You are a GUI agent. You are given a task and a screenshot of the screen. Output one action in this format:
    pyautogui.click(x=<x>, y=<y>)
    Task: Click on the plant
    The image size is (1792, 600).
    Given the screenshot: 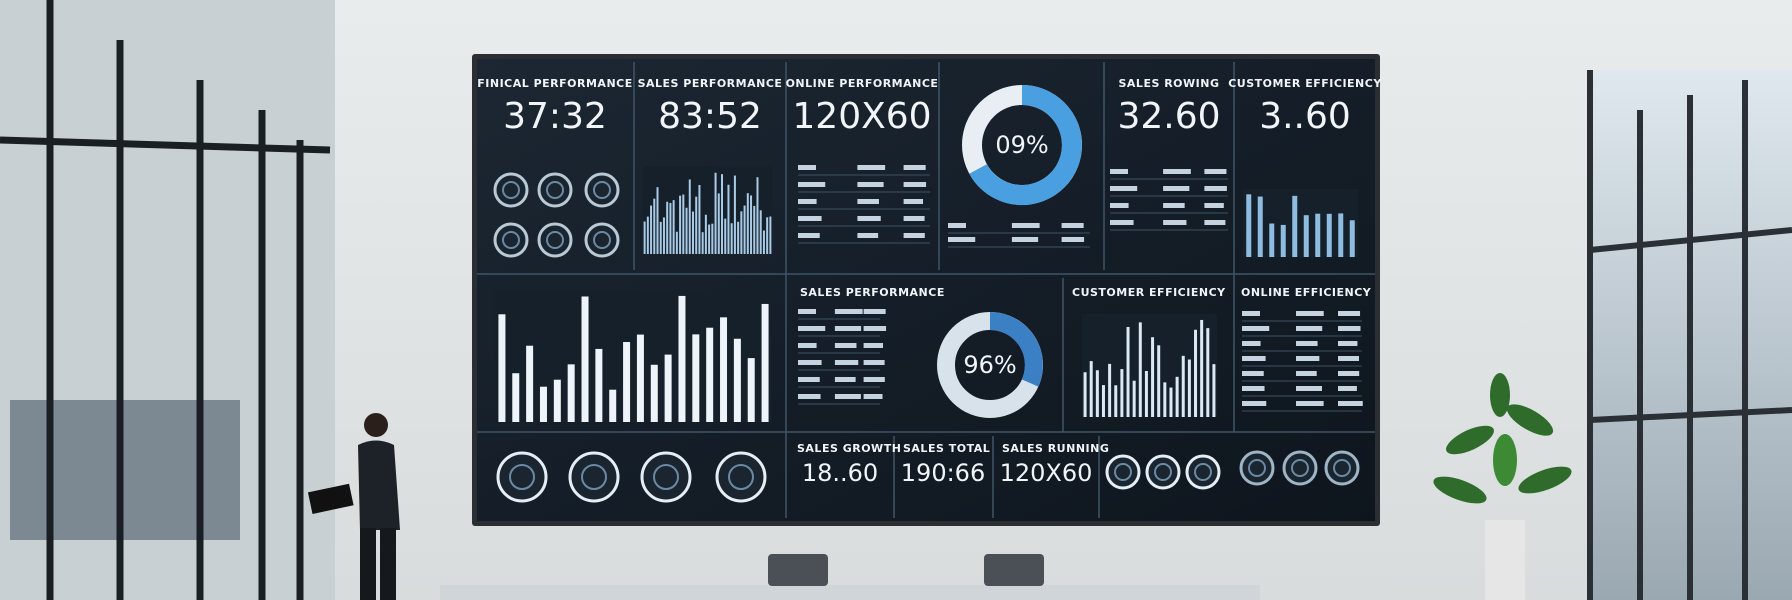 What is the action you would take?
    pyautogui.click(x=1502, y=486)
    